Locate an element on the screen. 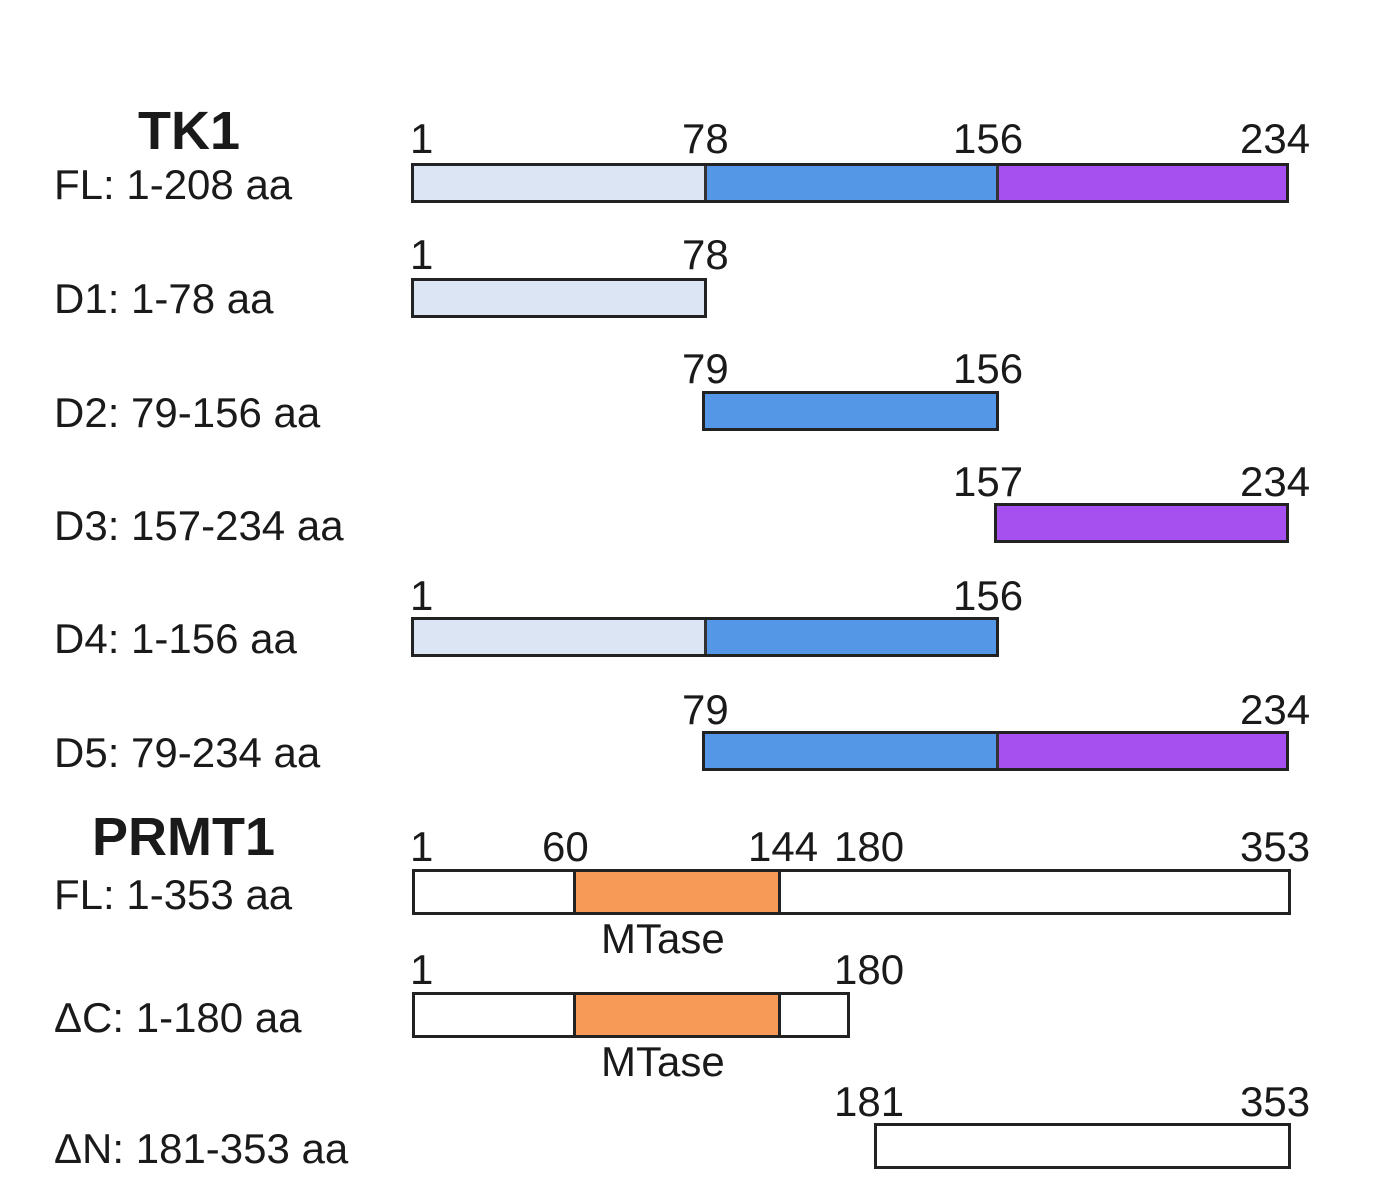  prmt1-fl-num-353: 353 is located at coordinates (1275, 846).